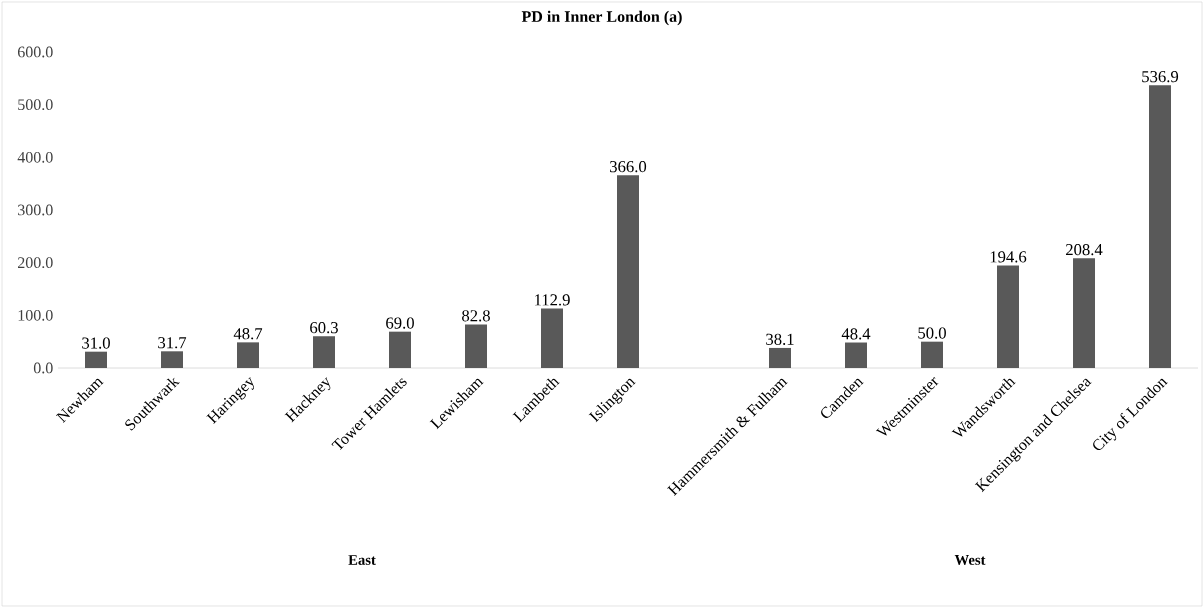  I want to click on data-label: 50.0, so click(932, 333).